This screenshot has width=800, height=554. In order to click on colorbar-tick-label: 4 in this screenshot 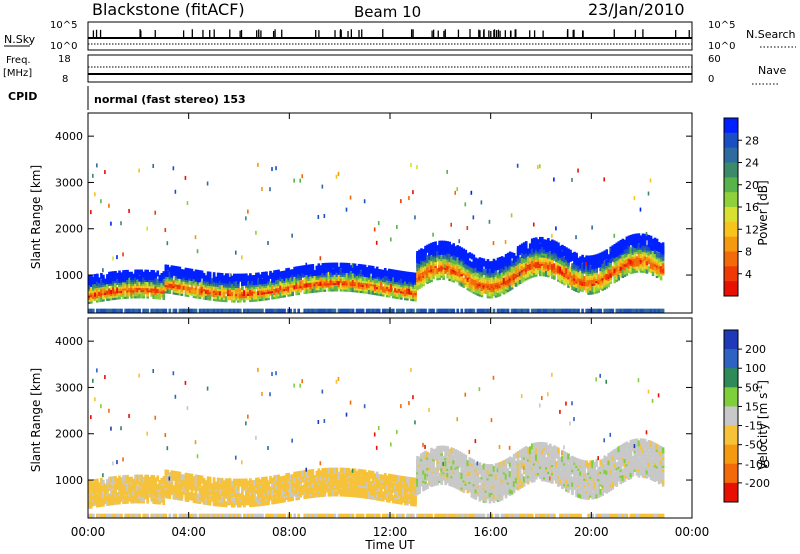, I will do `click(748, 274)`.